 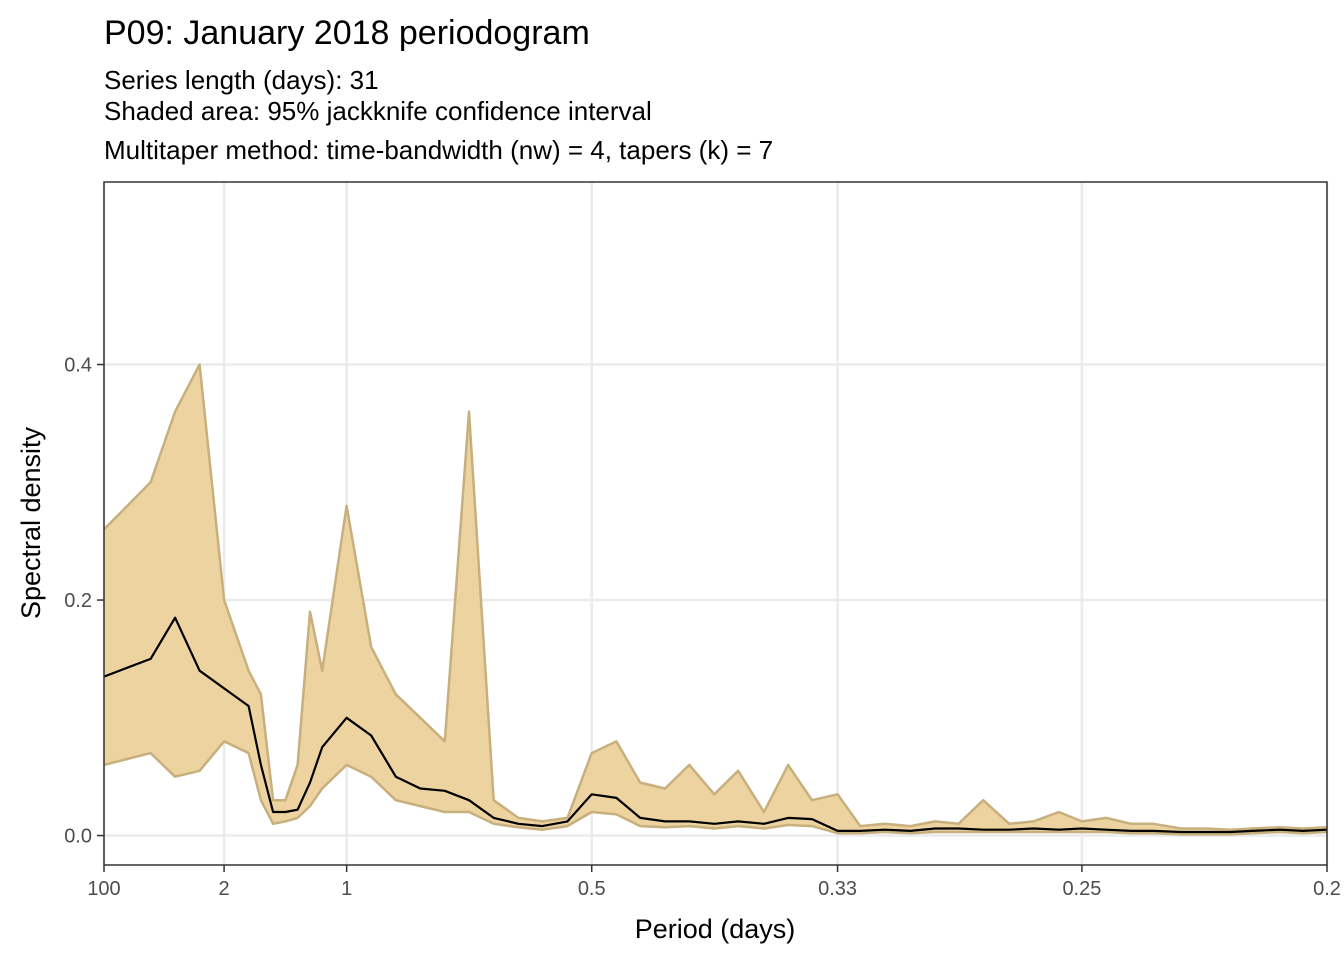 What do you see at coordinates (592, 889) in the screenshot?
I see `x-tick-label-3: 0.5` at bounding box center [592, 889].